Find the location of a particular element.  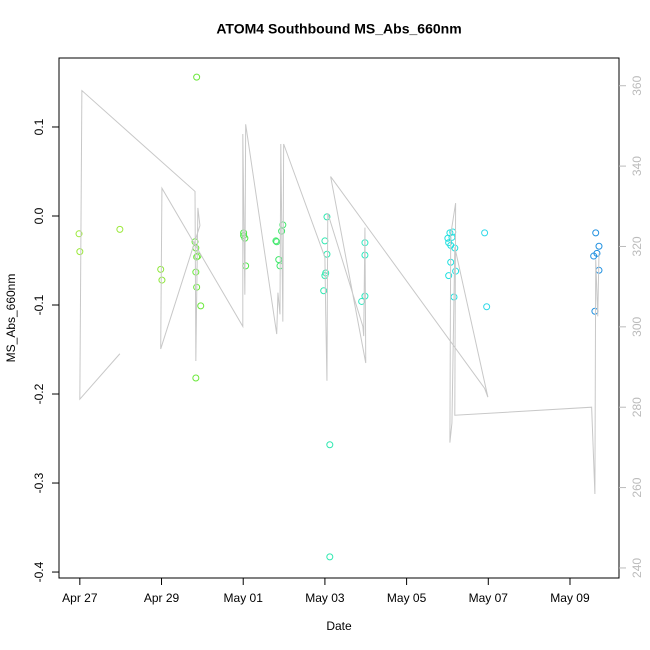

y-tick-label: 0.1 is located at coordinates (39, 126).